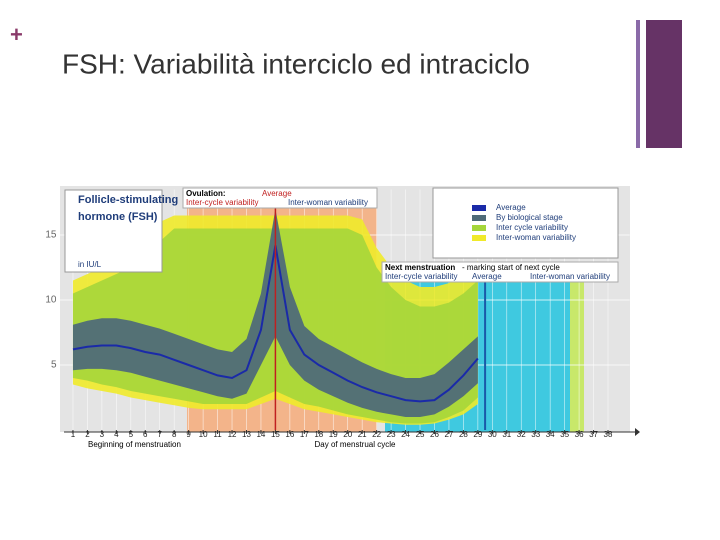  What do you see at coordinates (391, 434) in the screenshot?
I see `x-tick-label: 23` at bounding box center [391, 434].